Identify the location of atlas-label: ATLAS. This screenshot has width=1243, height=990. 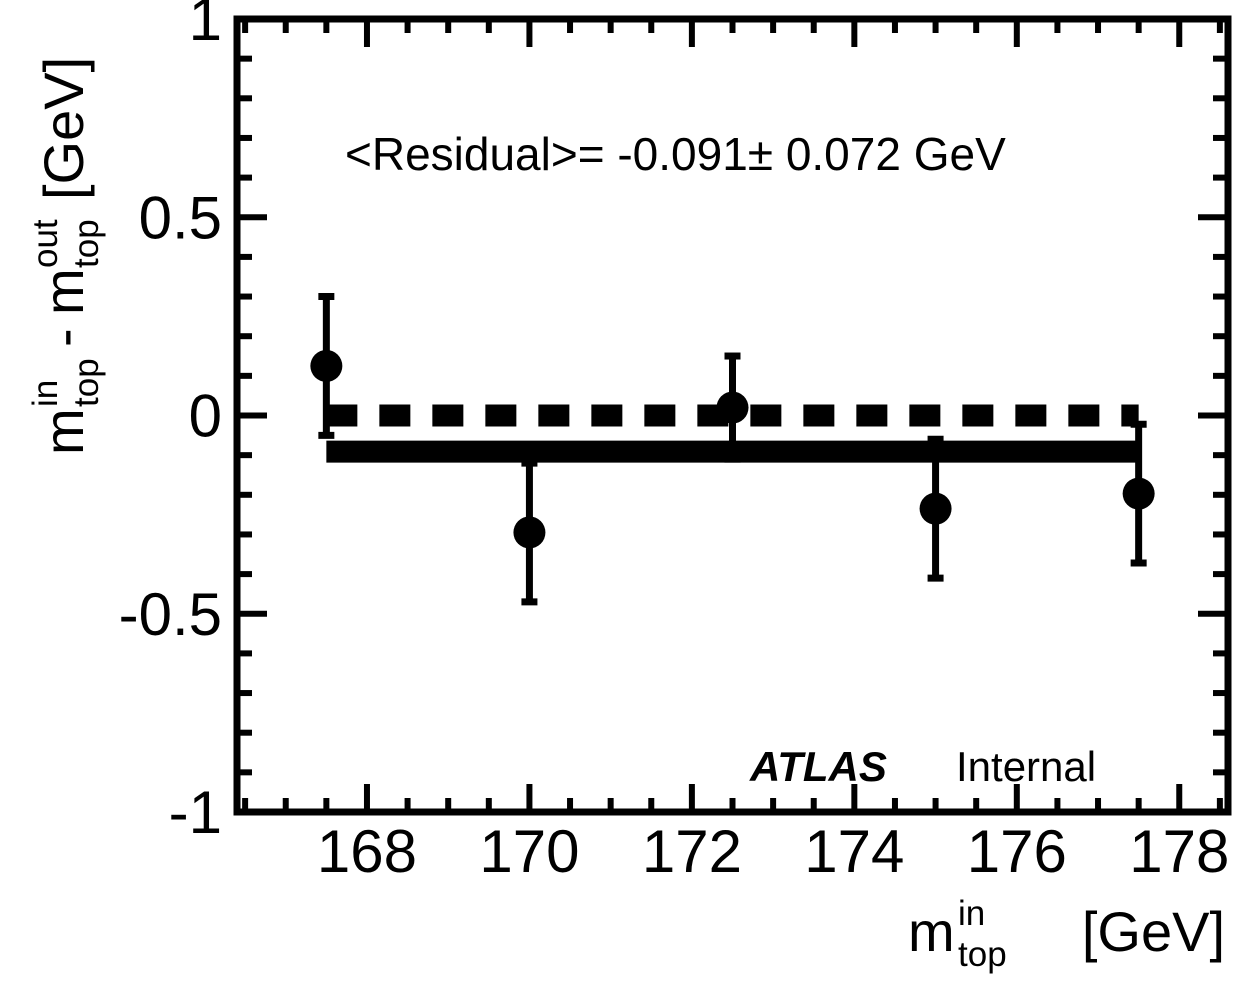
(818, 766).